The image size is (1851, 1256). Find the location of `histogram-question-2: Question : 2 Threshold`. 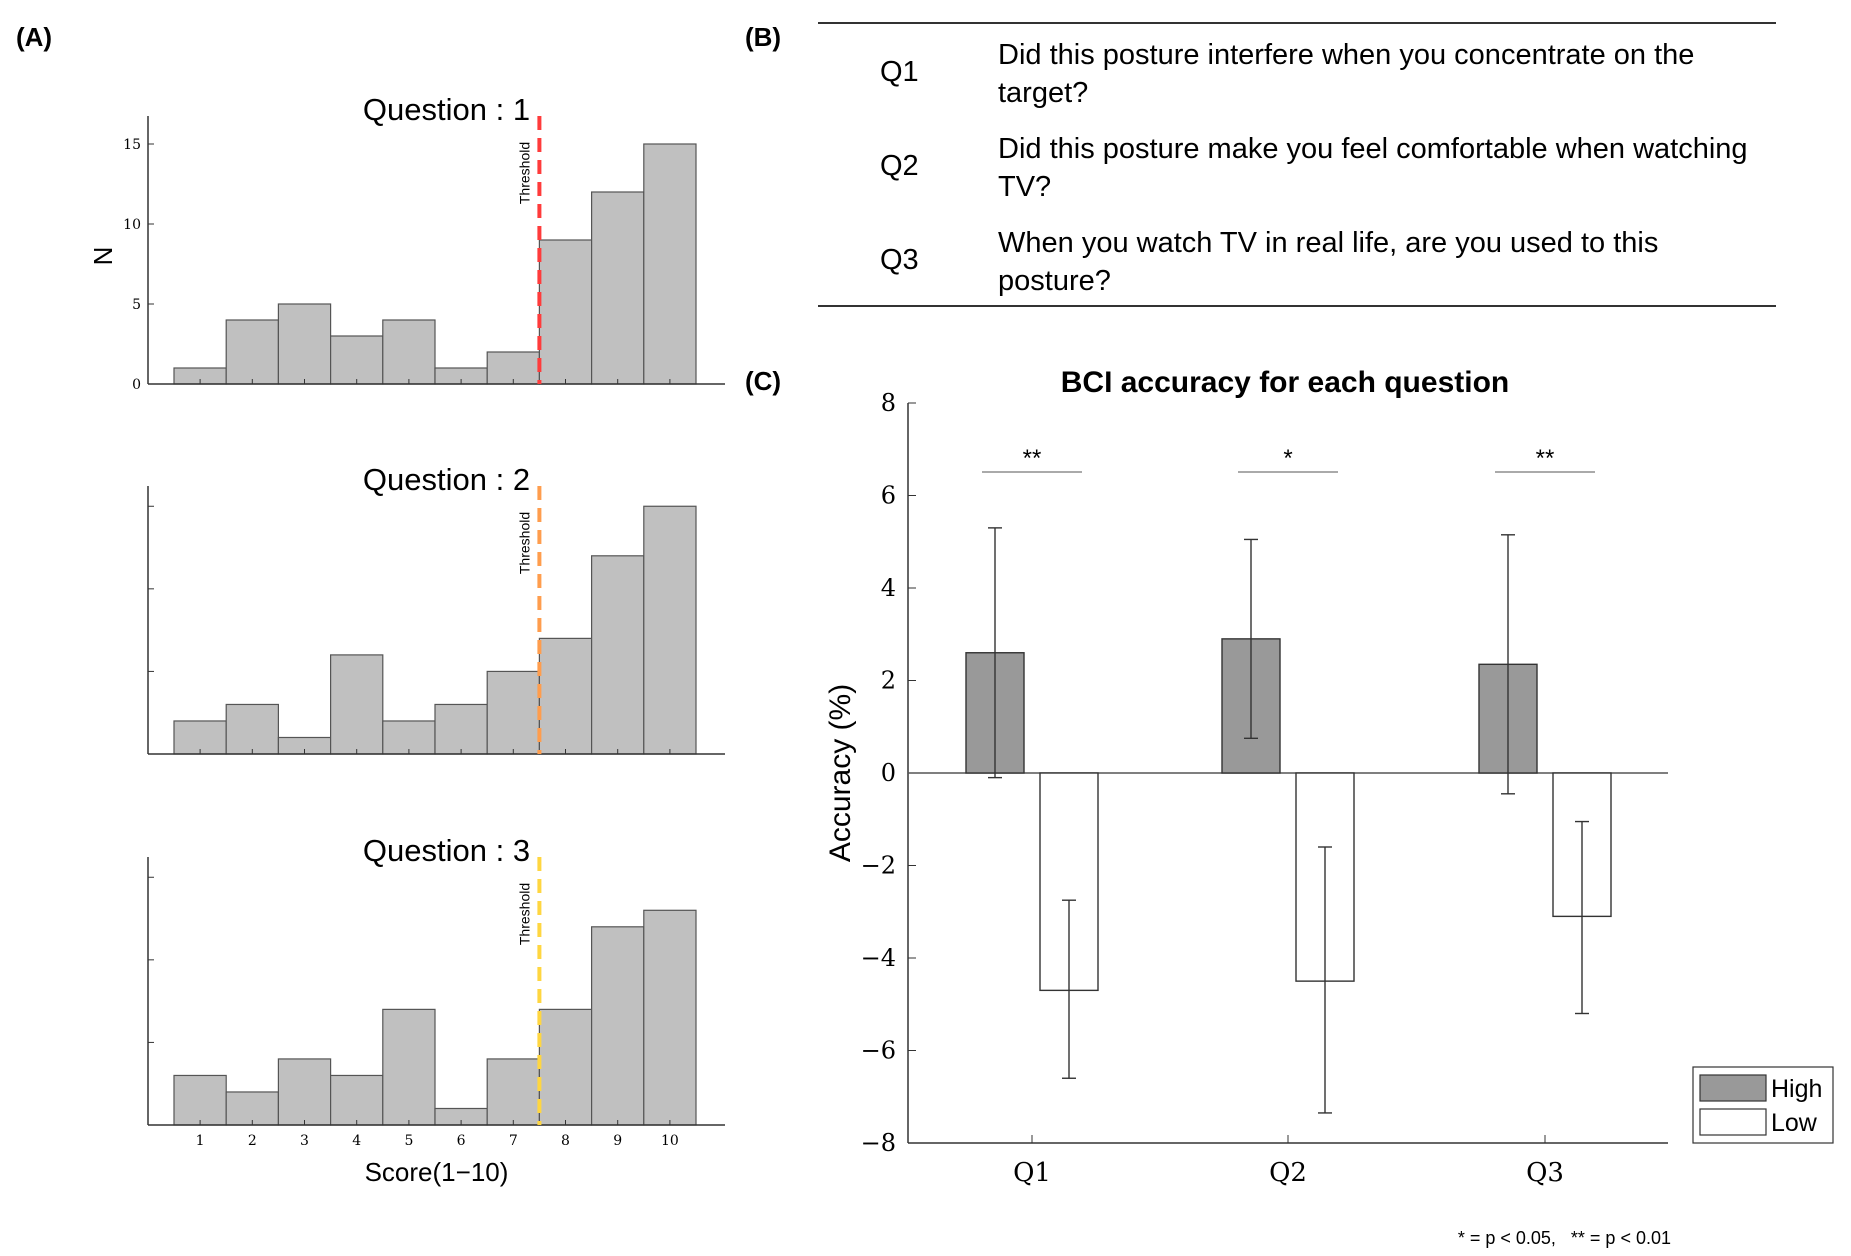

histogram-question-2: Question : 2 Threshold is located at coordinates (436, 608).